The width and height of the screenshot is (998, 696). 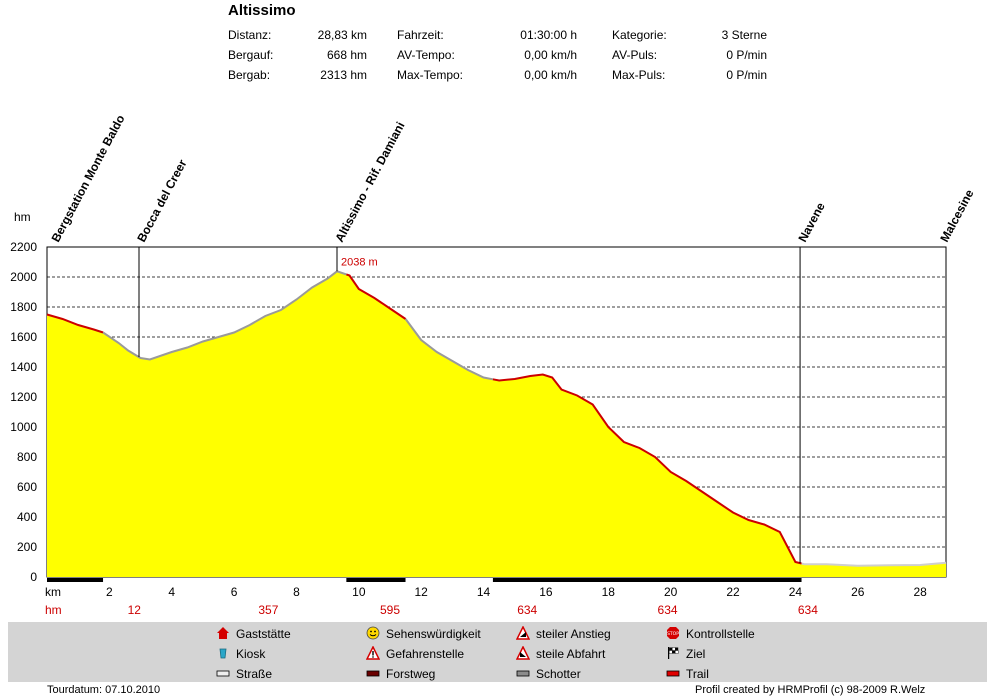 What do you see at coordinates (109, 592) in the screenshot?
I see `x-tick-label: 2` at bounding box center [109, 592].